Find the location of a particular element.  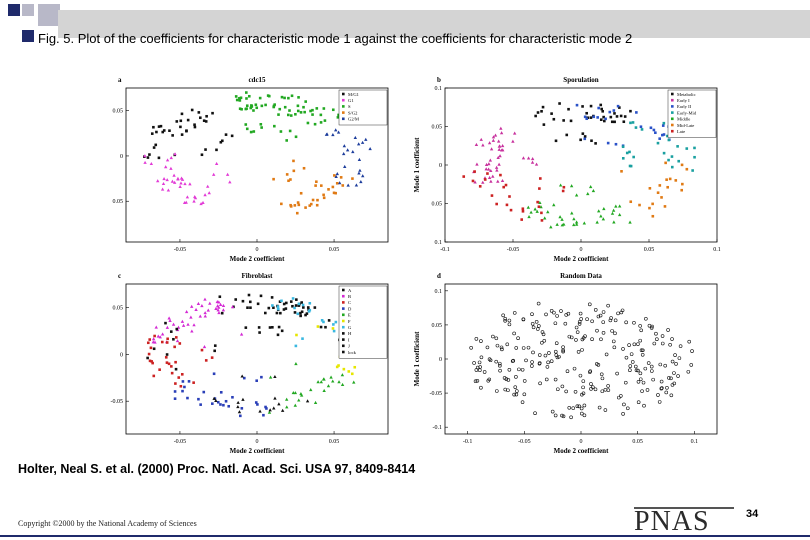

legend-entry: C is located at coordinates (349, 302).